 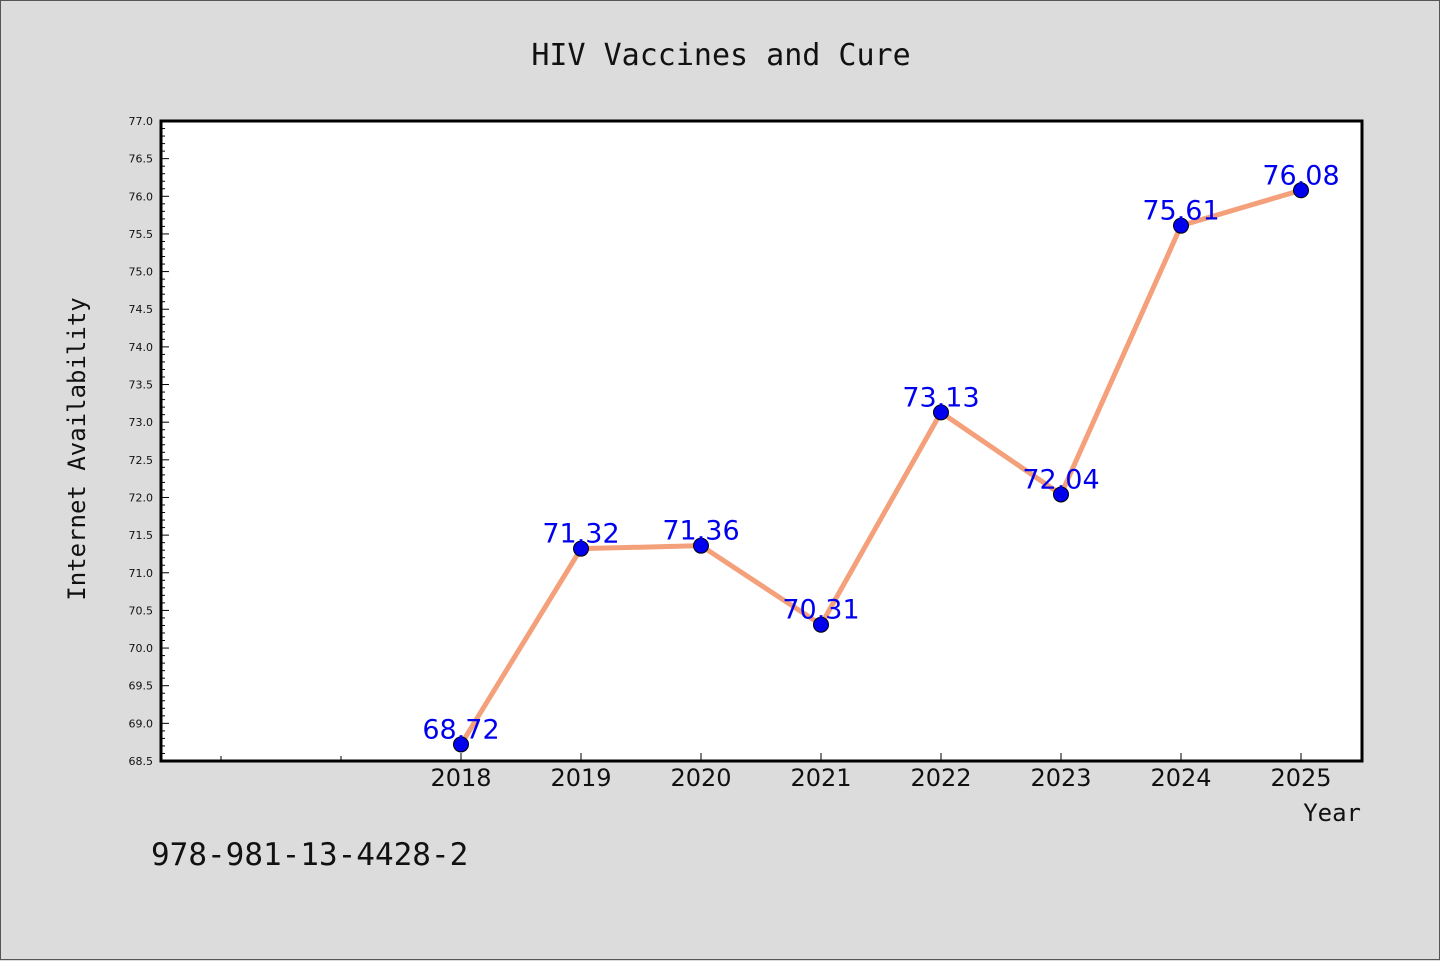 What do you see at coordinates (580, 534) in the screenshot?
I see `data-label: 71.32` at bounding box center [580, 534].